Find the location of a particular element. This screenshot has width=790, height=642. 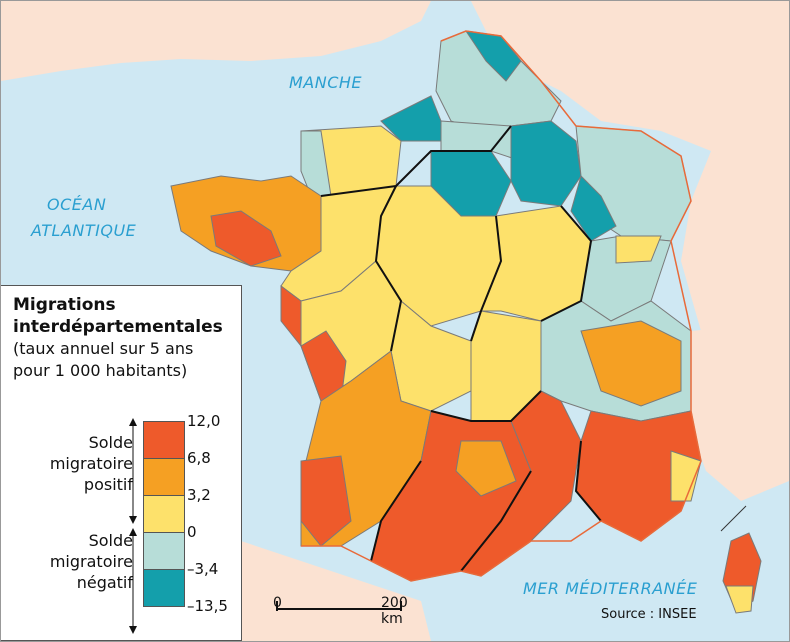

label-mediterranee: MER MÉDITERRANÉE is located at coordinates (610, 588).